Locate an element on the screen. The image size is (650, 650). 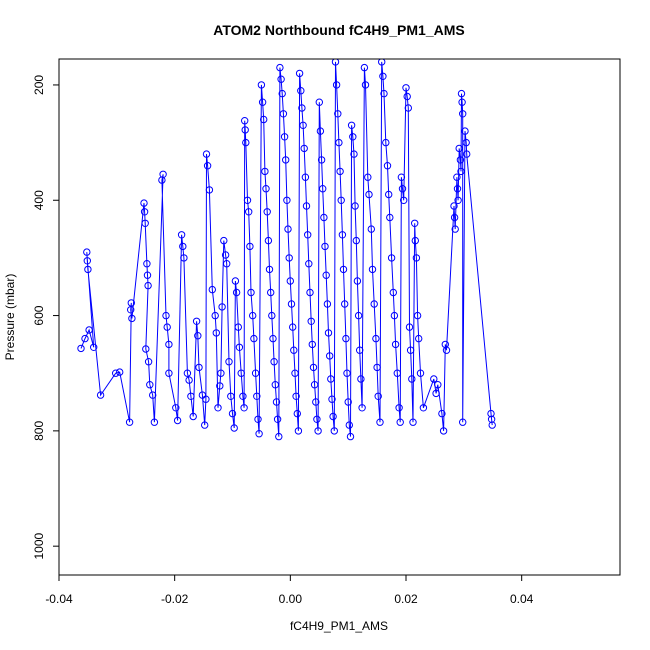
chart-title: ATOM2 Northbound fC4H9_PM1_AMS is located at coordinates (339, 30).